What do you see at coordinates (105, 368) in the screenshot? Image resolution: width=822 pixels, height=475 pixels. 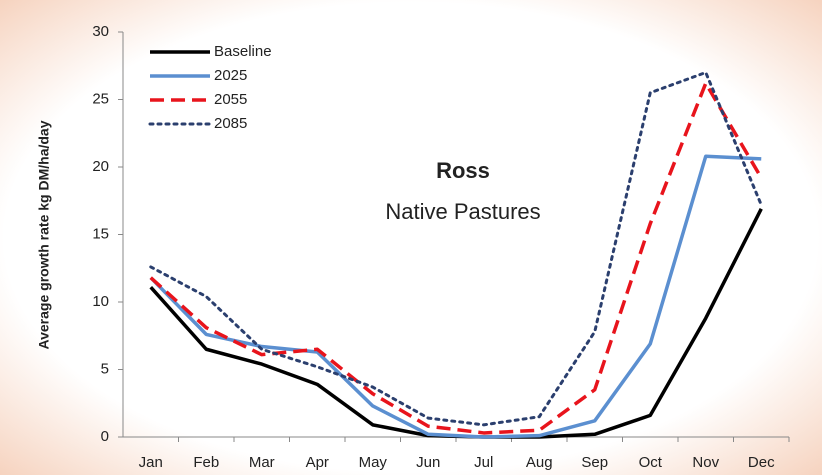 I see `y-tick-label: 5` at bounding box center [105, 368].